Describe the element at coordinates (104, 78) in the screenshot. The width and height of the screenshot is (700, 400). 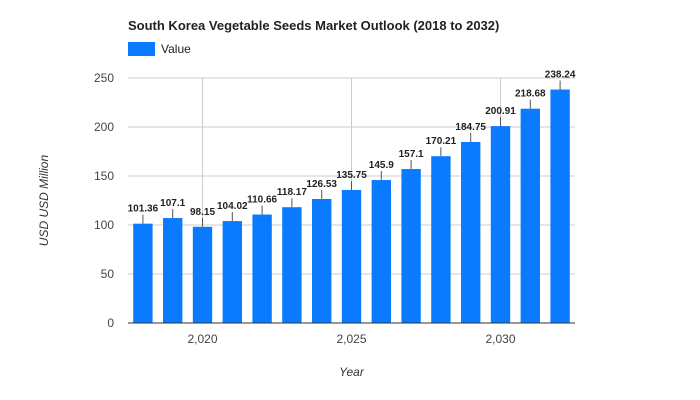
I see `y-tick-label: 250` at that location.